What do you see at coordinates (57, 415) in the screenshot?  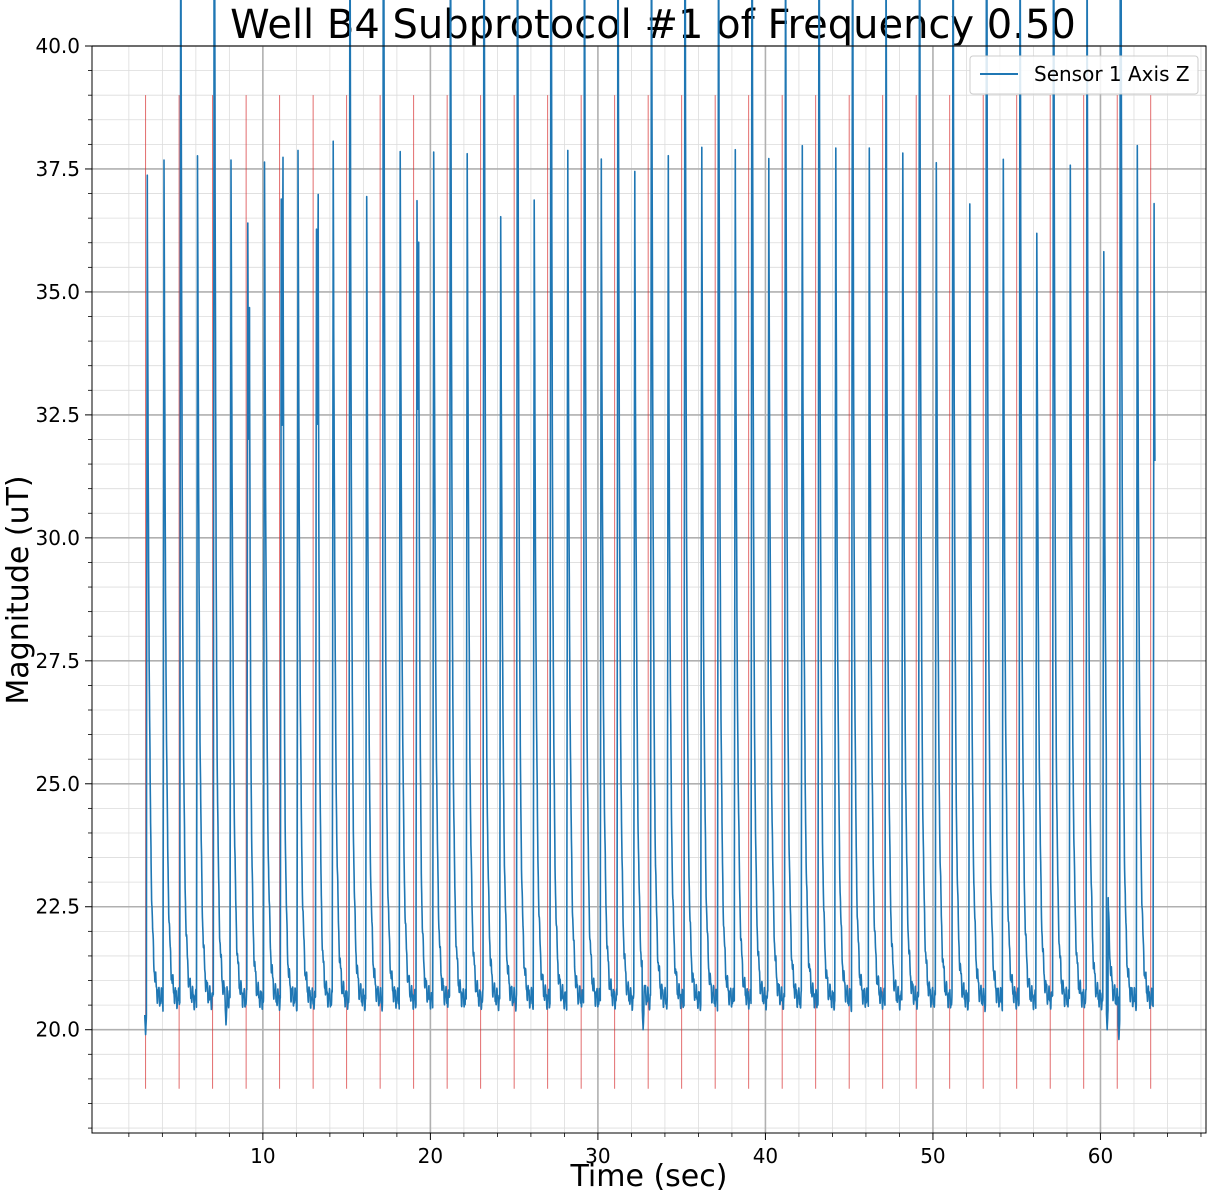 I see `y-tick-label: 32.5` at bounding box center [57, 415].